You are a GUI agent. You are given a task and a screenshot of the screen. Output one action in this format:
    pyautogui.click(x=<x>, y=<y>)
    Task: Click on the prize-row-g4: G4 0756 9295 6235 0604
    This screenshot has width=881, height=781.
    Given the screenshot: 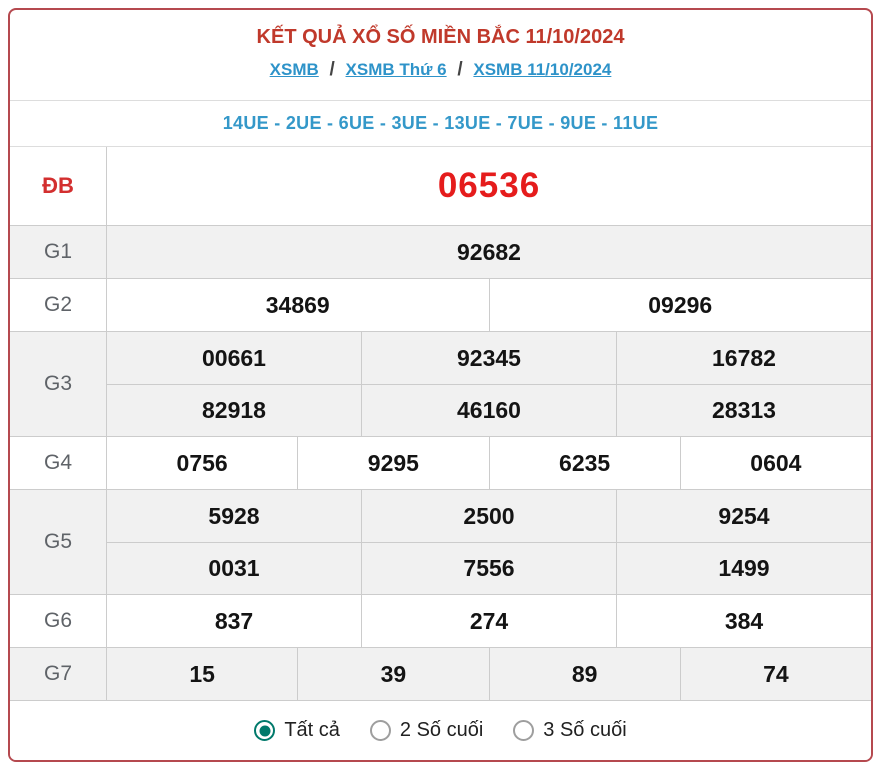 What is the action you would take?
    pyautogui.click(x=440, y=463)
    